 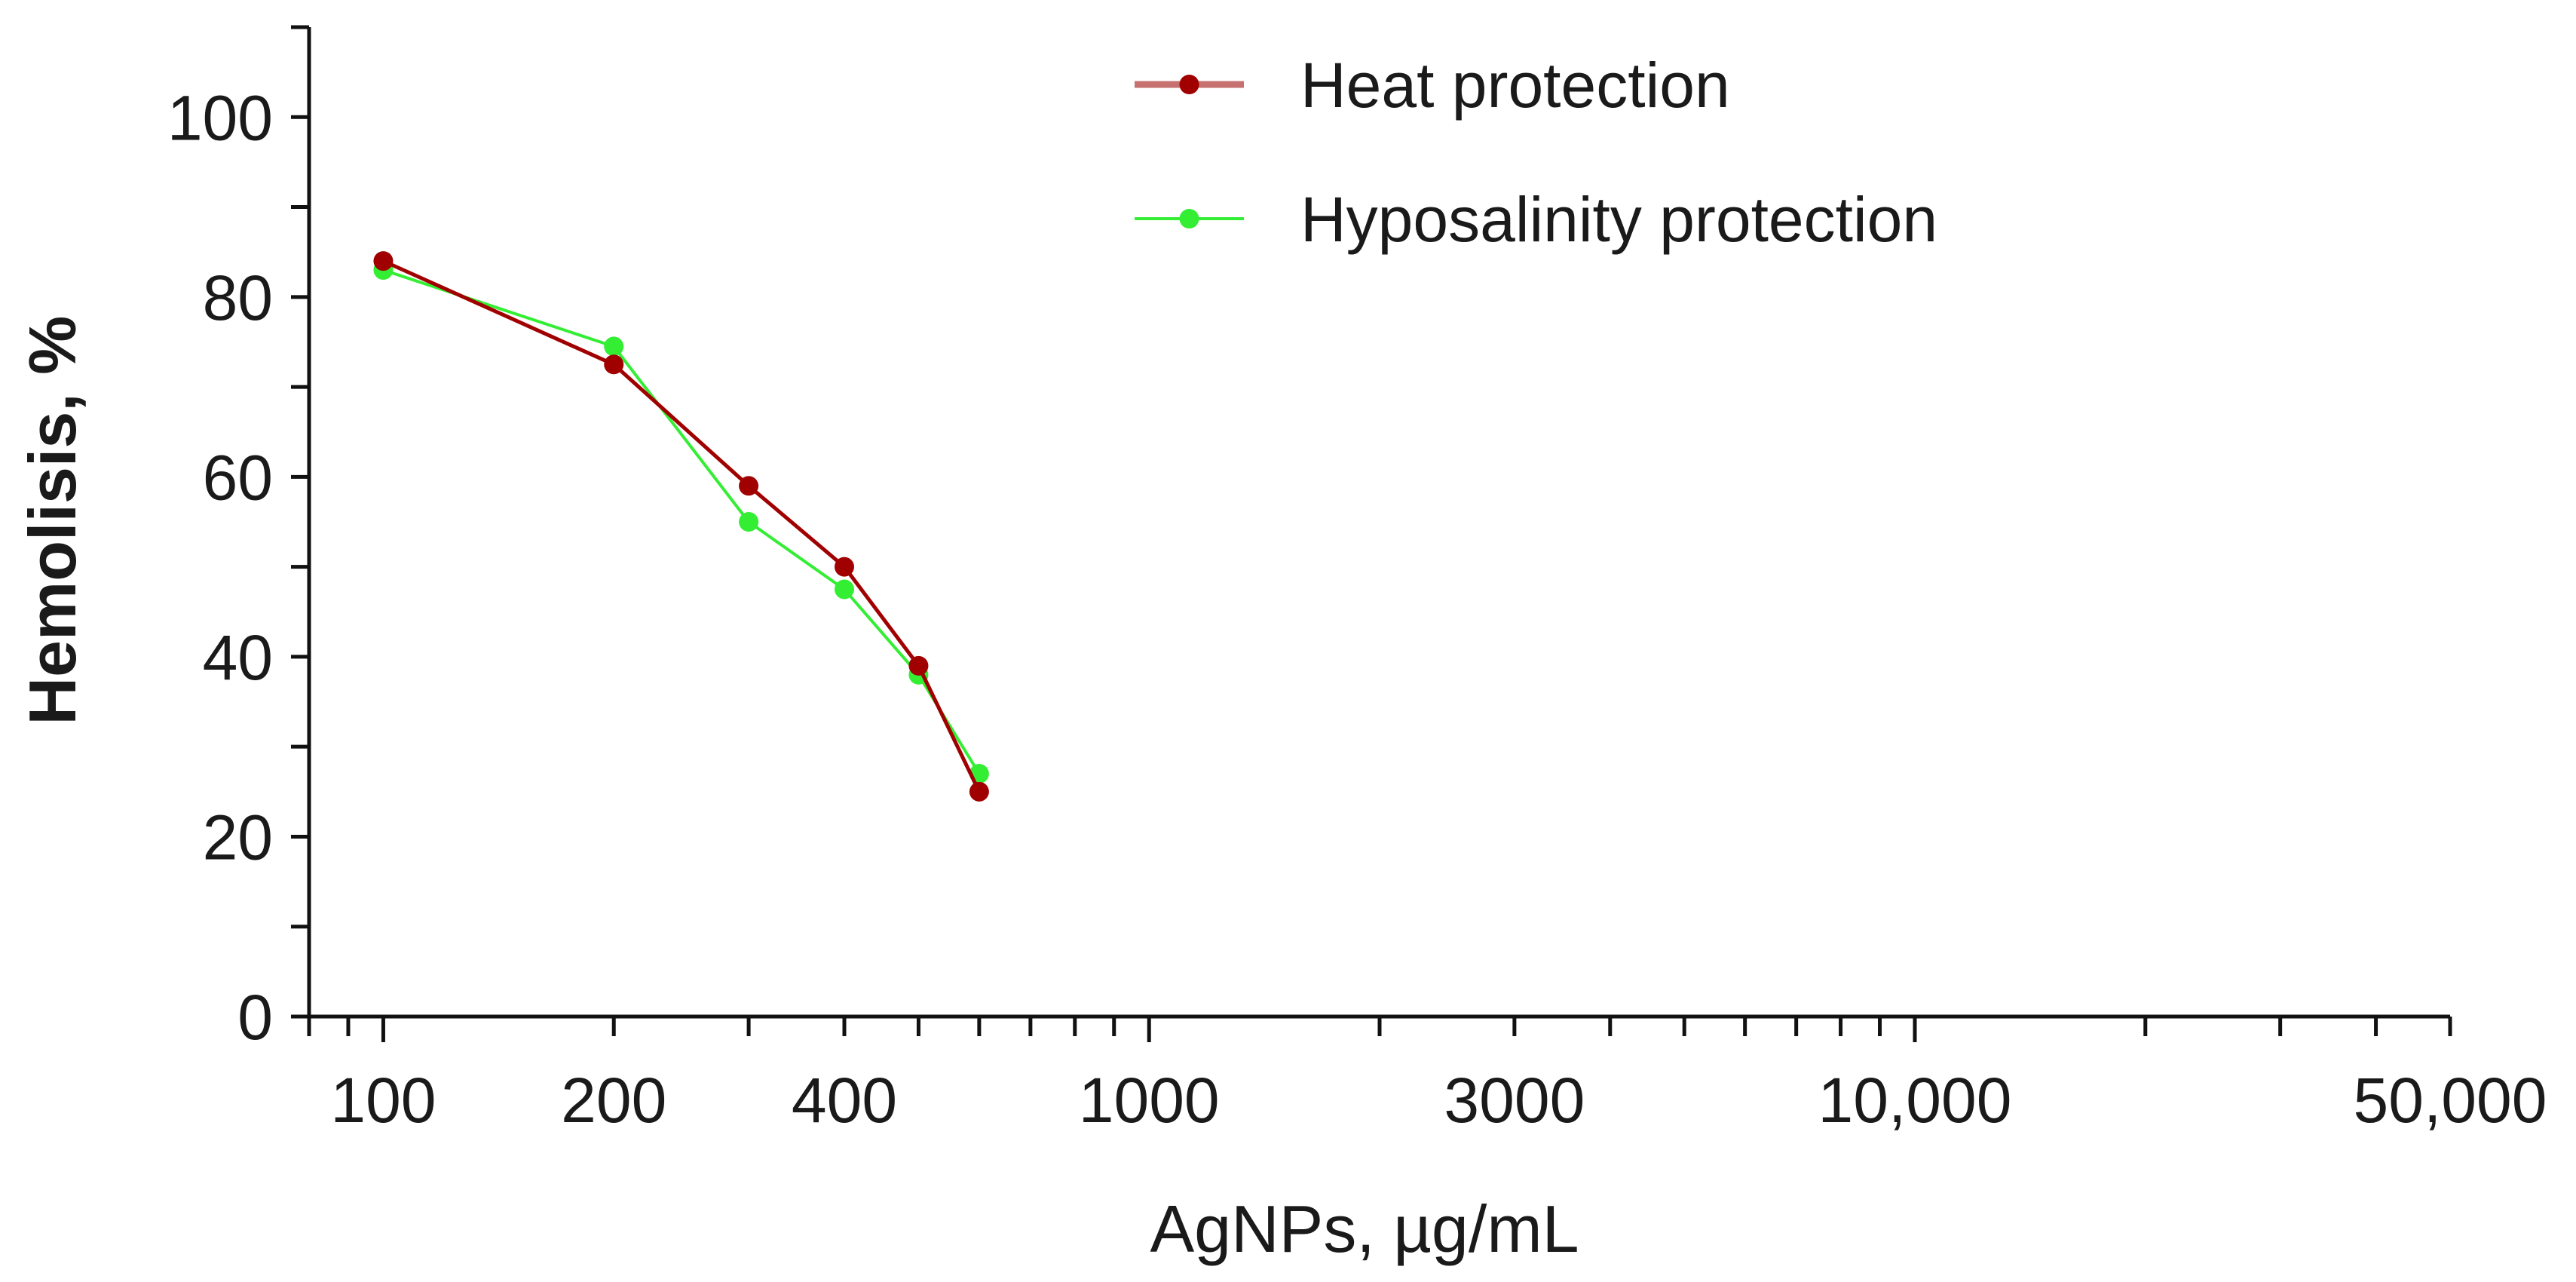 What do you see at coordinates (238, 478) in the screenshot?
I see `y-tick-label: 60` at bounding box center [238, 478].